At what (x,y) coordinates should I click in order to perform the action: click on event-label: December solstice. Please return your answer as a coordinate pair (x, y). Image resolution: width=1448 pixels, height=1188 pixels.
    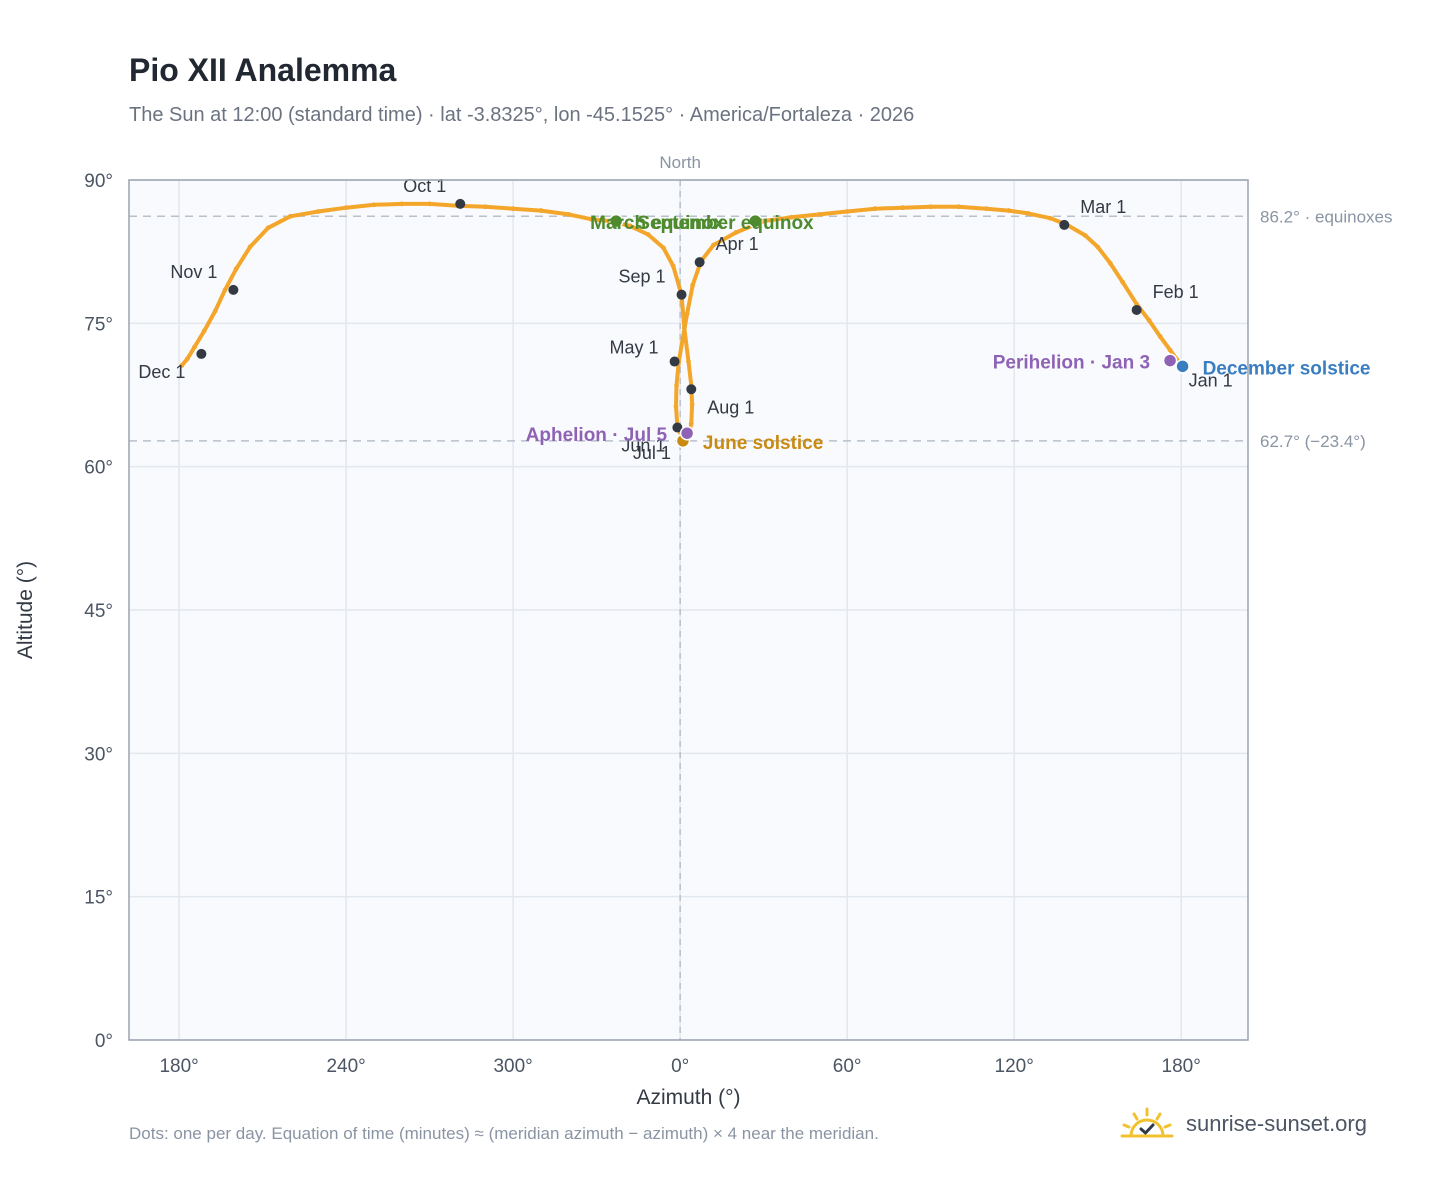
    Looking at the image, I should click on (1287, 368).